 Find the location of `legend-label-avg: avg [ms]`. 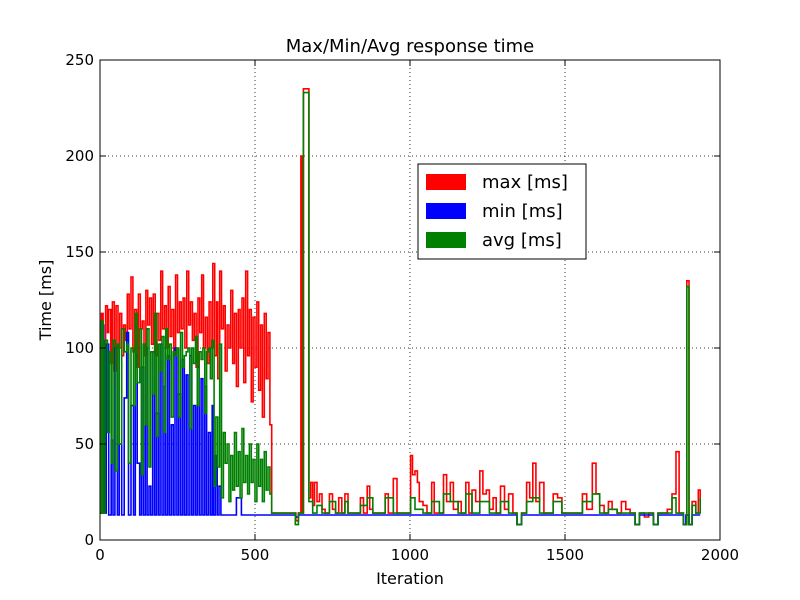

legend-label-avg: avg [ms] is located at coordinates (522, 240).